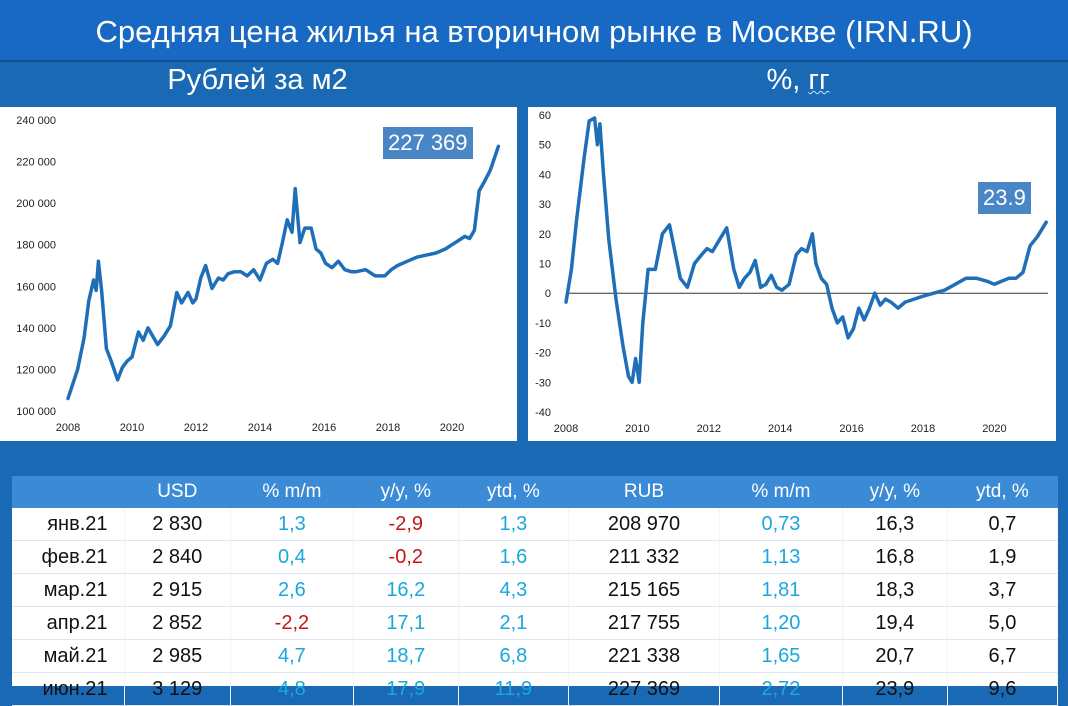  What do you see at coordinates (781, 524) in the screenshot?
I see `table-cell: 0,73` at bounding box center [781, 524].